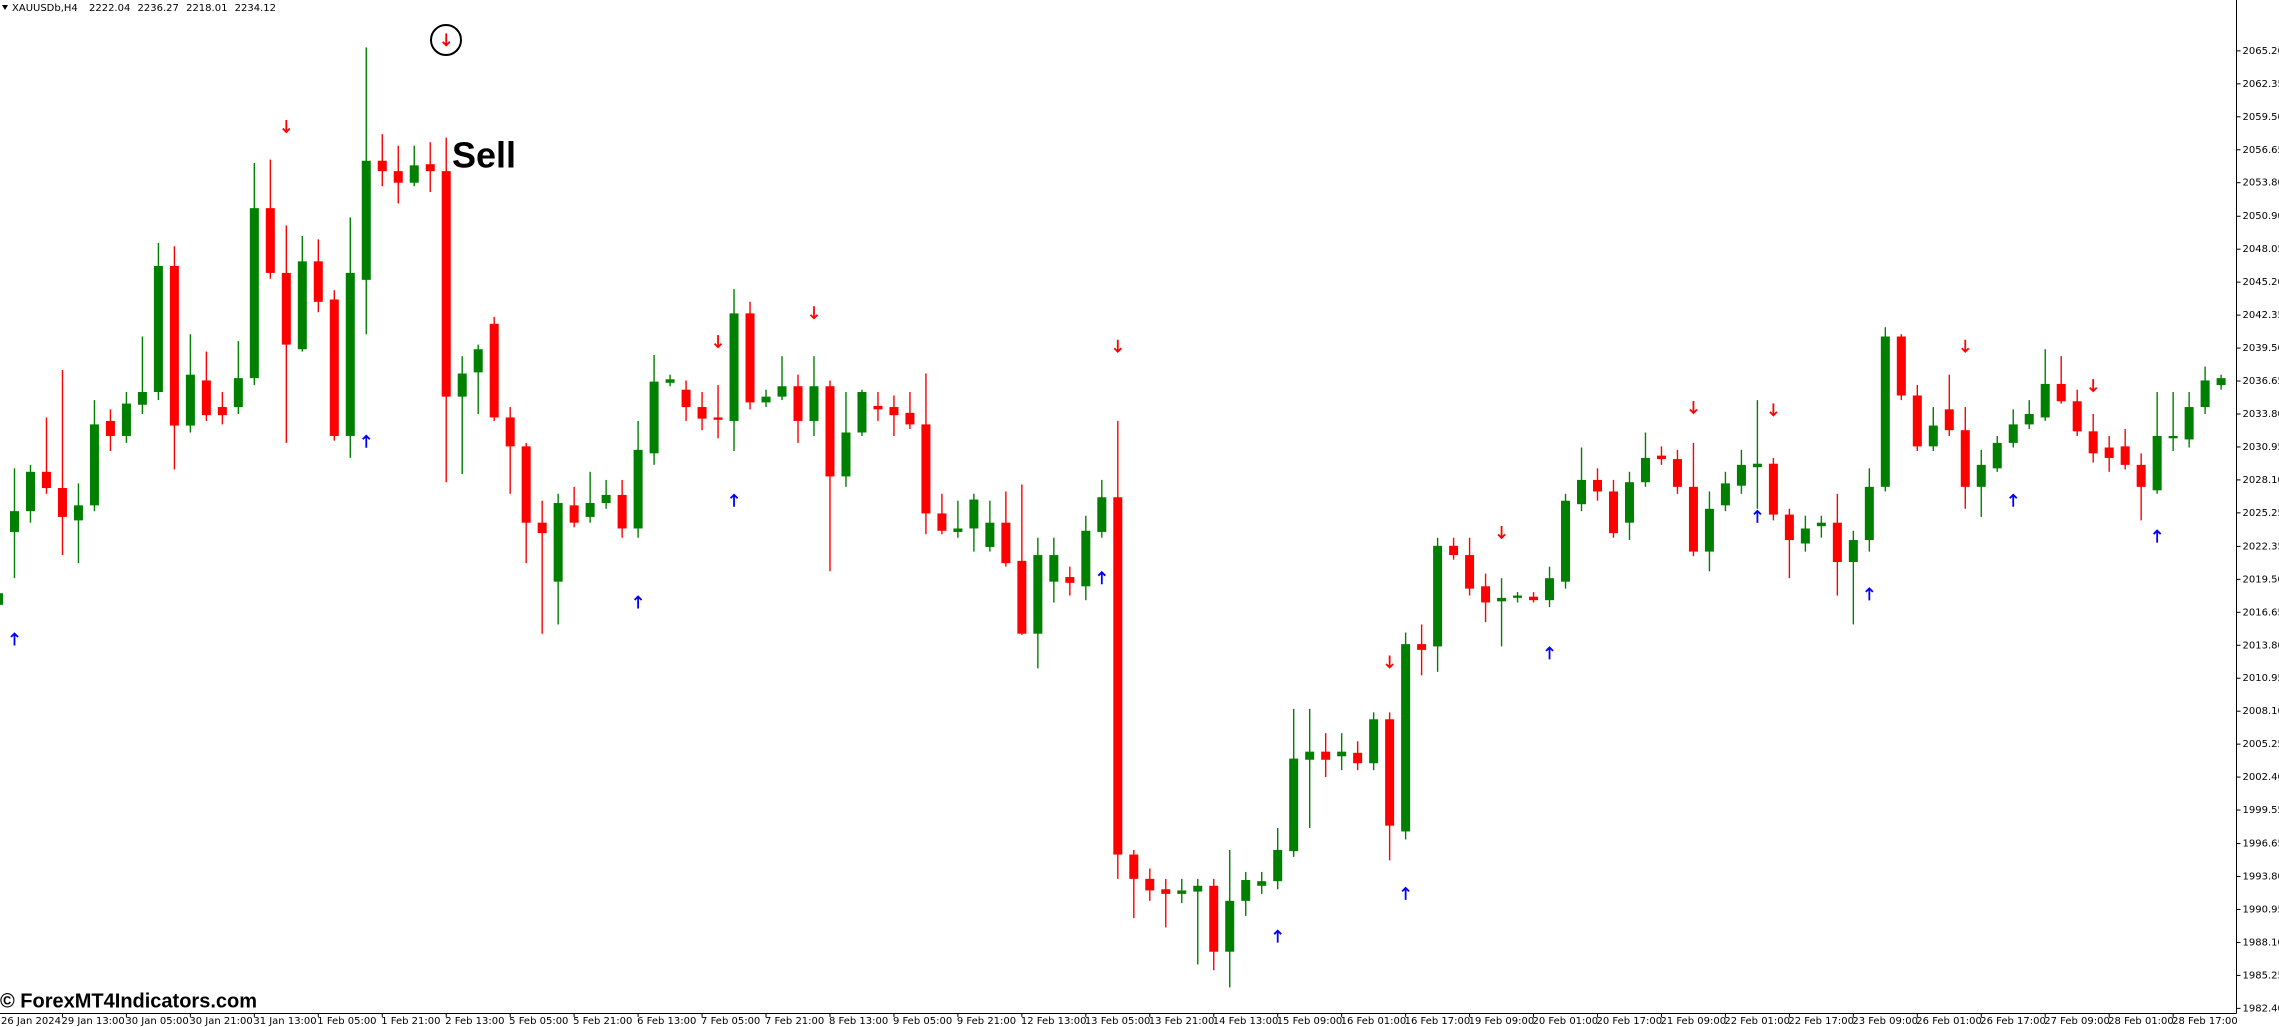 This screenshot has height=1027, width=2279. I want to click on y-tick-label: 2025.25, so click(2261, 513).